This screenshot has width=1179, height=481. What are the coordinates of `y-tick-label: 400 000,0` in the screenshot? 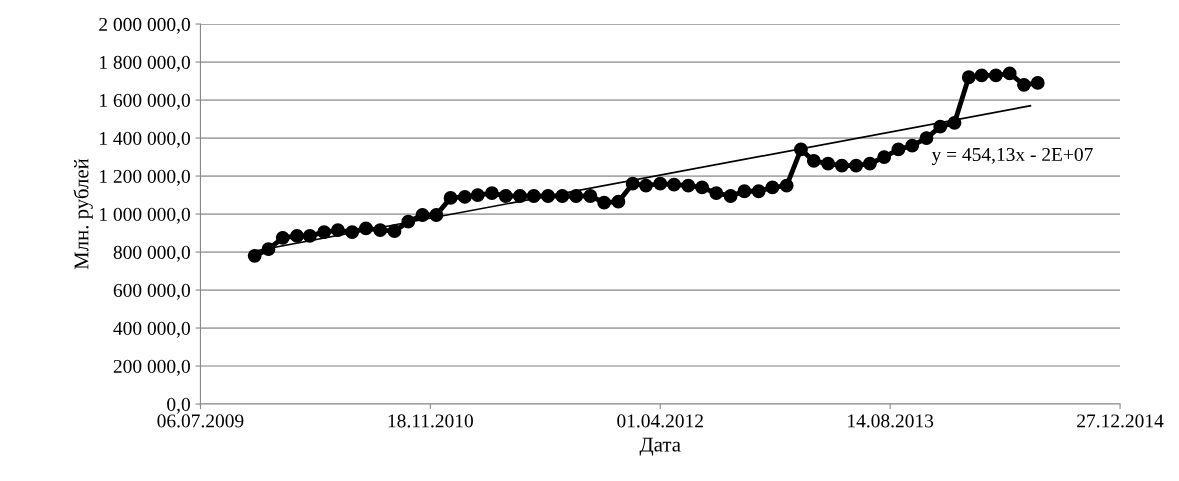 It's located at (151, 329).